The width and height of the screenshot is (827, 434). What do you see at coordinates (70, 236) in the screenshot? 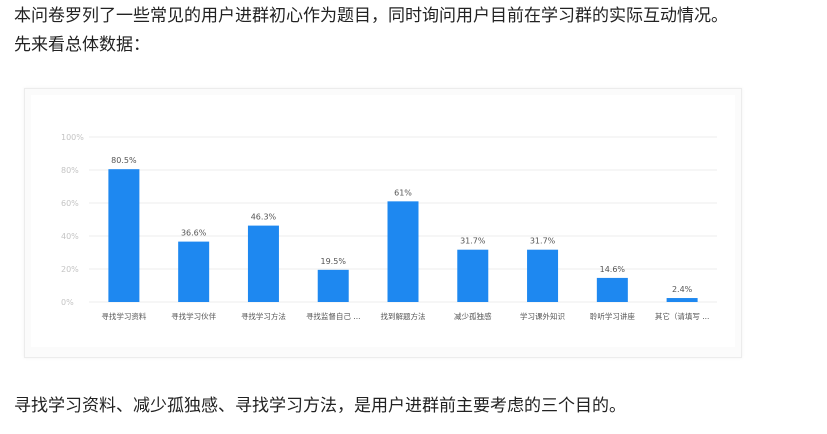
I see `y-tick-label: 40%` at bounding box center [70, 236].